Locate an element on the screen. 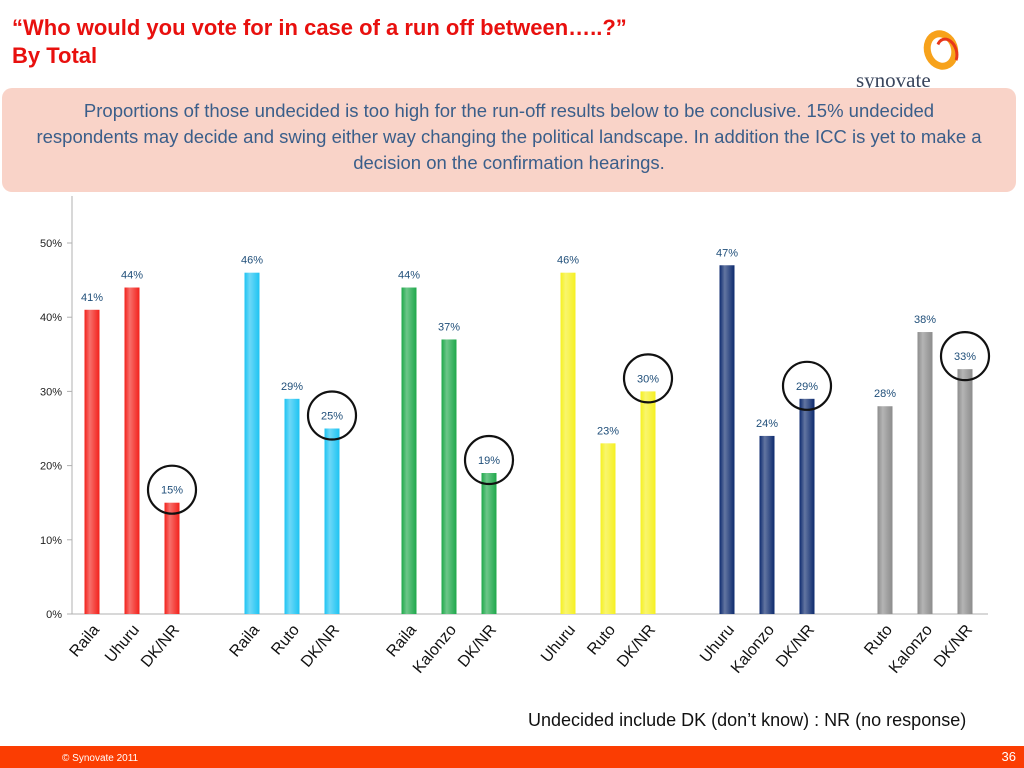 This screenshot has width=1024, height=768. y-tick-label: 10% is located at coordinates (51, 541).